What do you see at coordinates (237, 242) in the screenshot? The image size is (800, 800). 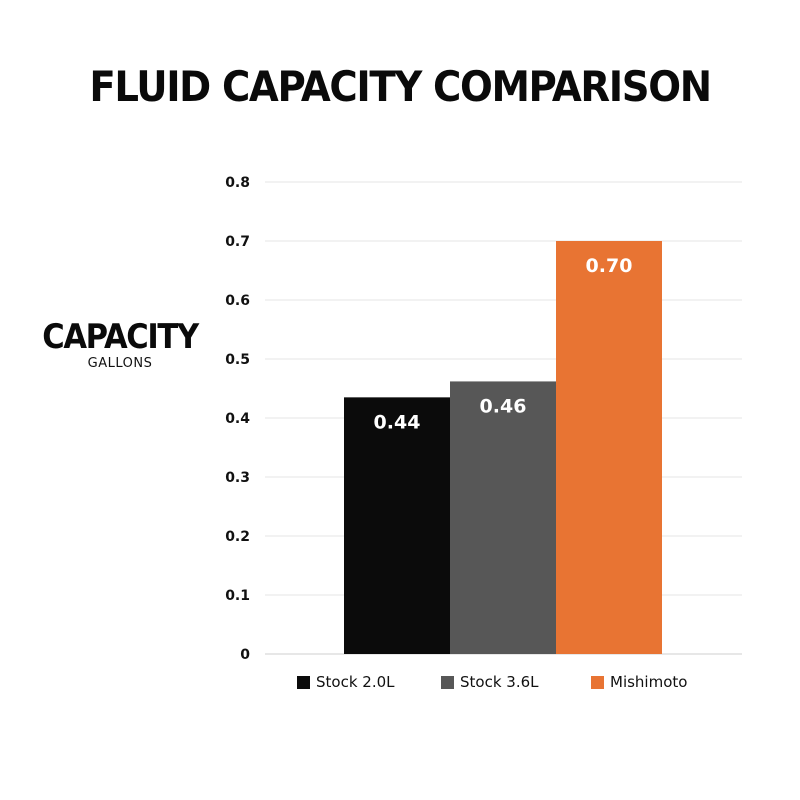 I see `y-tick-label: 0.7` at bounding box center [237, 242].